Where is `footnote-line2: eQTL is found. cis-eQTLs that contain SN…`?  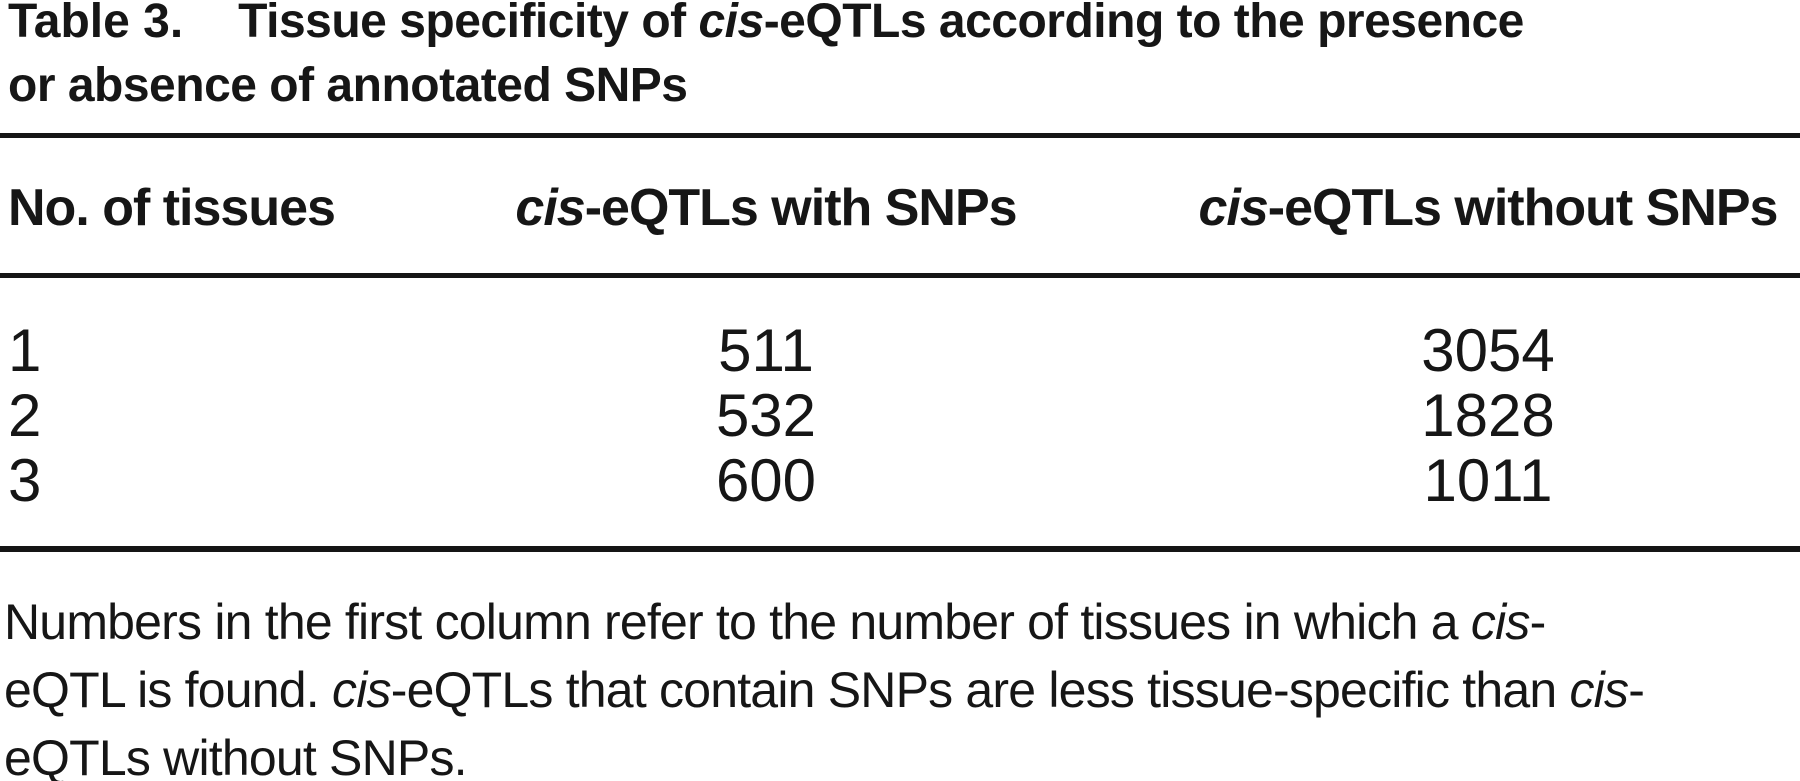 footnote-line2: eQTL is found. cis-eQTLs that contain SN… is located at coordinates (902, 690).